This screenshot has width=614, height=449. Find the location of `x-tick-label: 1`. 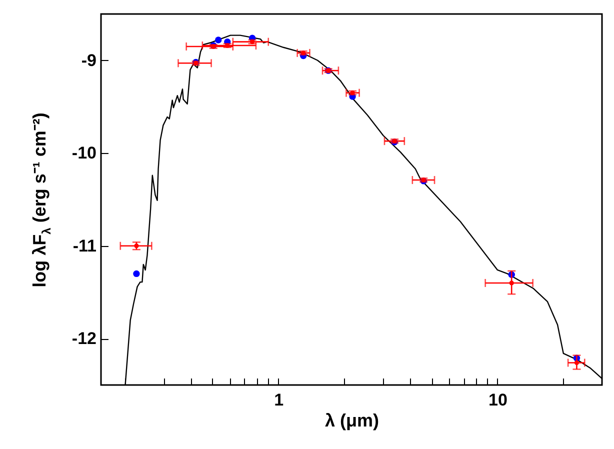

x-tick-label: 1 is located at coordinates (279, 400).